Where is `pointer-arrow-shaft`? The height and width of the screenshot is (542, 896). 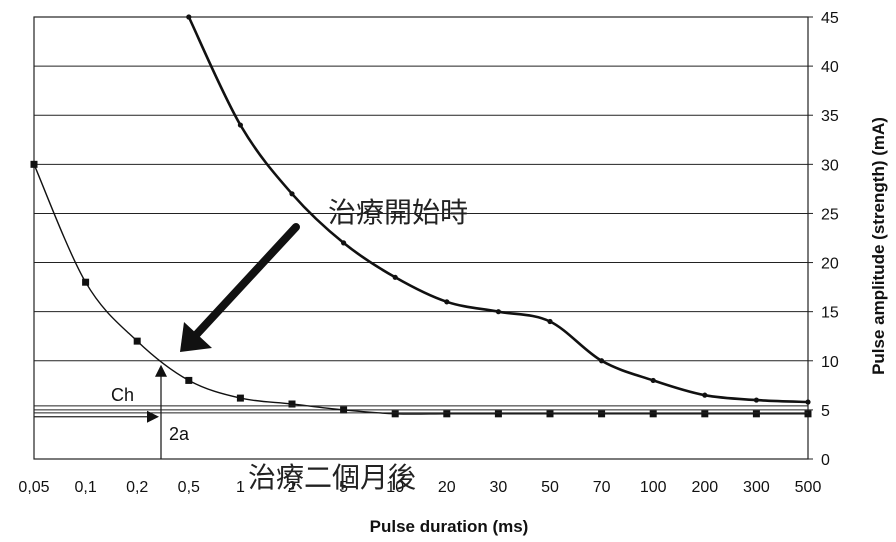 pointer-arrow-shaft is located at coordinates (246, 281).